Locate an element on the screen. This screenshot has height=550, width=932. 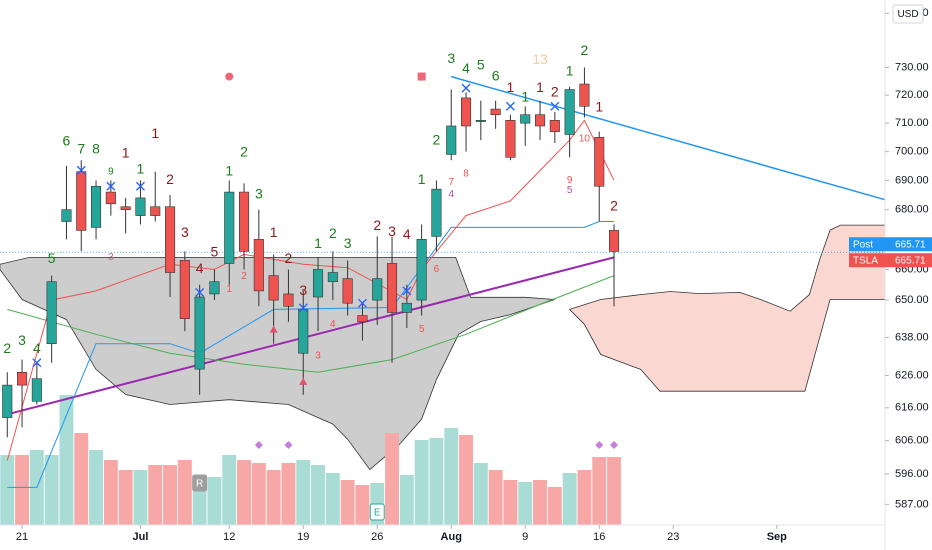
setup-label: 5 is located at coordinates (570, 190).